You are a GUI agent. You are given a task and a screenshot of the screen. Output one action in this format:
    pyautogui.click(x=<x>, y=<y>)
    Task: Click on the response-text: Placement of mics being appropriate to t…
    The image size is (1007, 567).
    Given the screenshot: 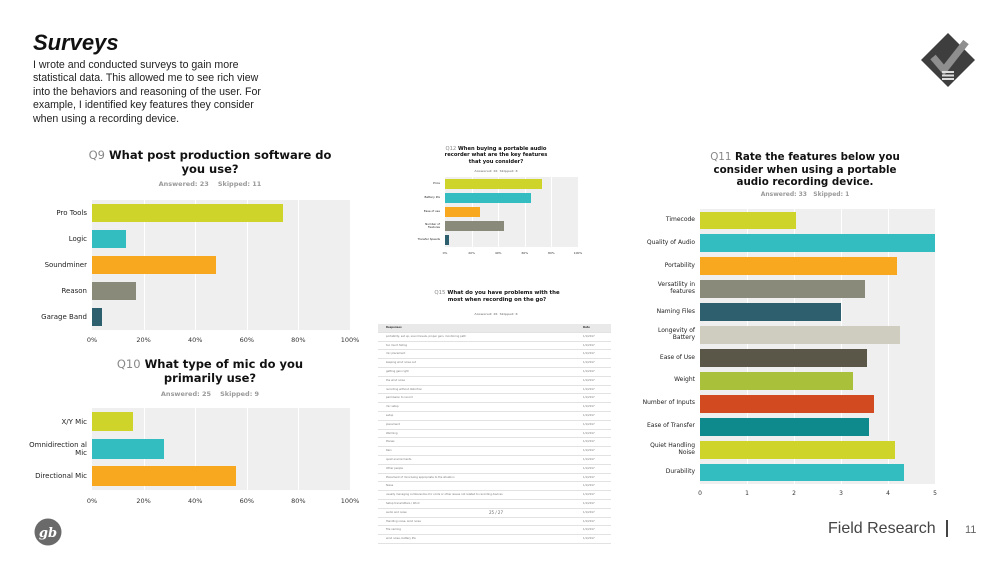 What is the action you would take?
    pyautogui.click(x=420, y=477)
    